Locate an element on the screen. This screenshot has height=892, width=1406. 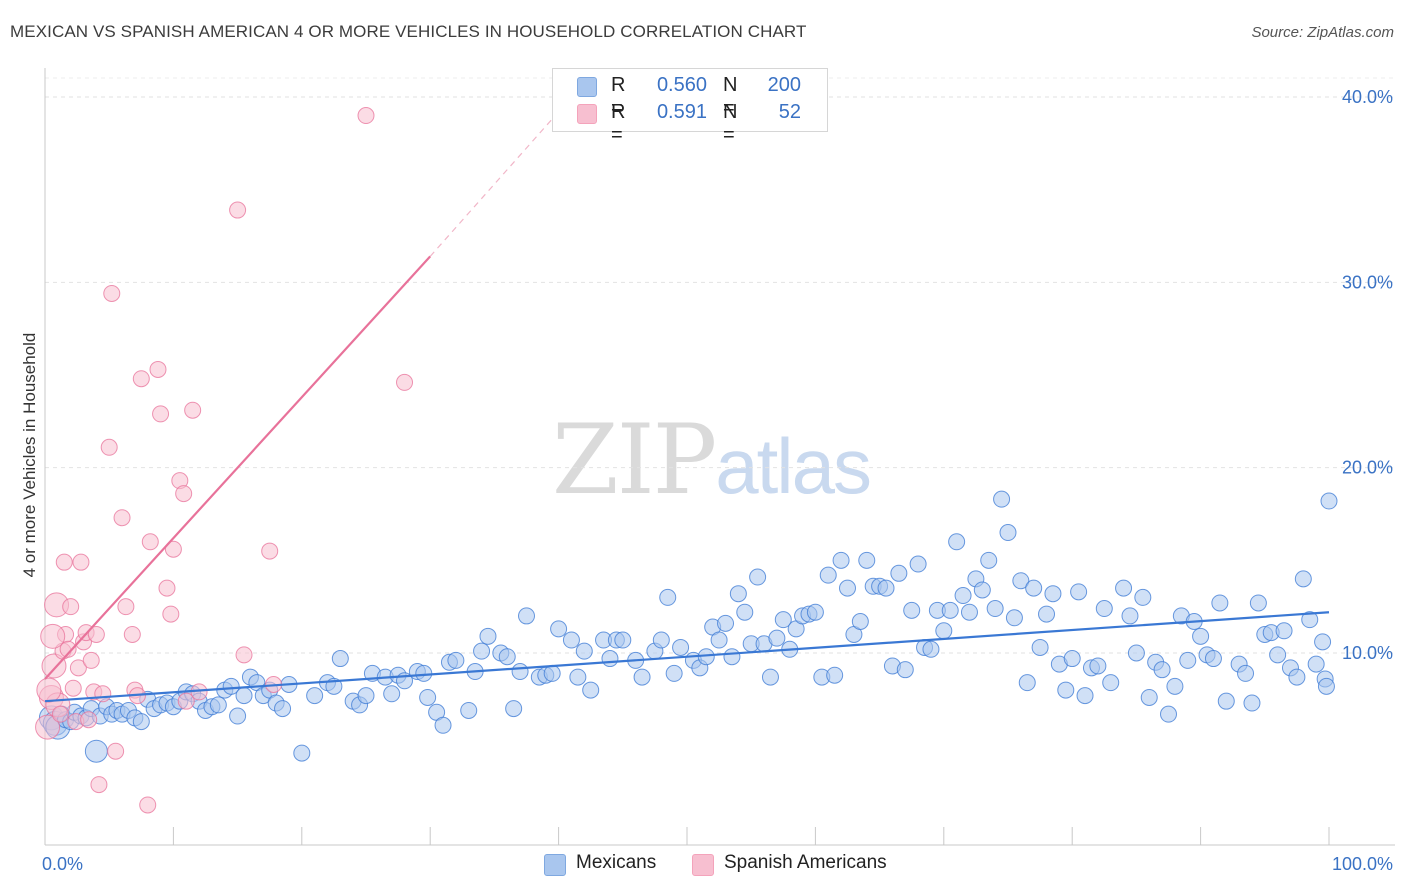
legend-swatch-spanish-americans is located at coordinates (587, 114).